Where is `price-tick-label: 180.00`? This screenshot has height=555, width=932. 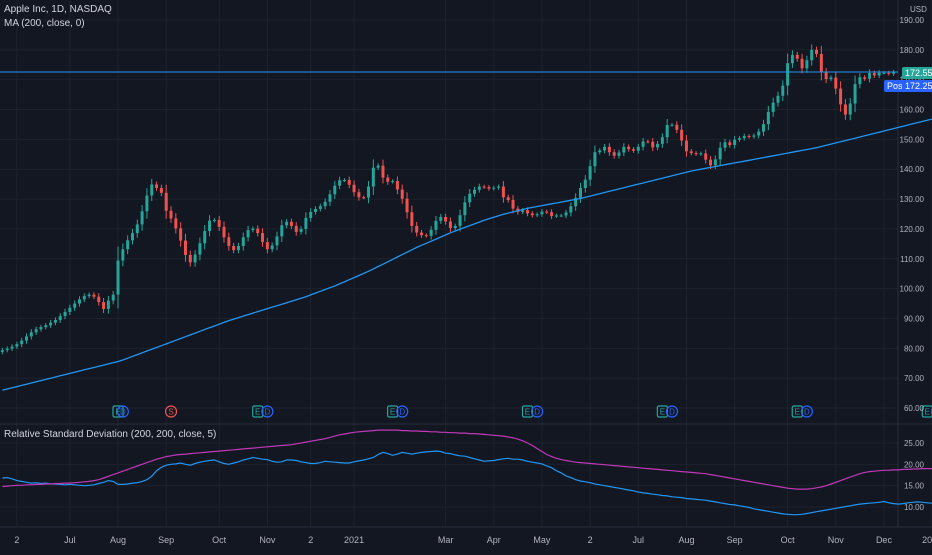 price-tick-label: 180.00 is located at coordinates (912, 50).